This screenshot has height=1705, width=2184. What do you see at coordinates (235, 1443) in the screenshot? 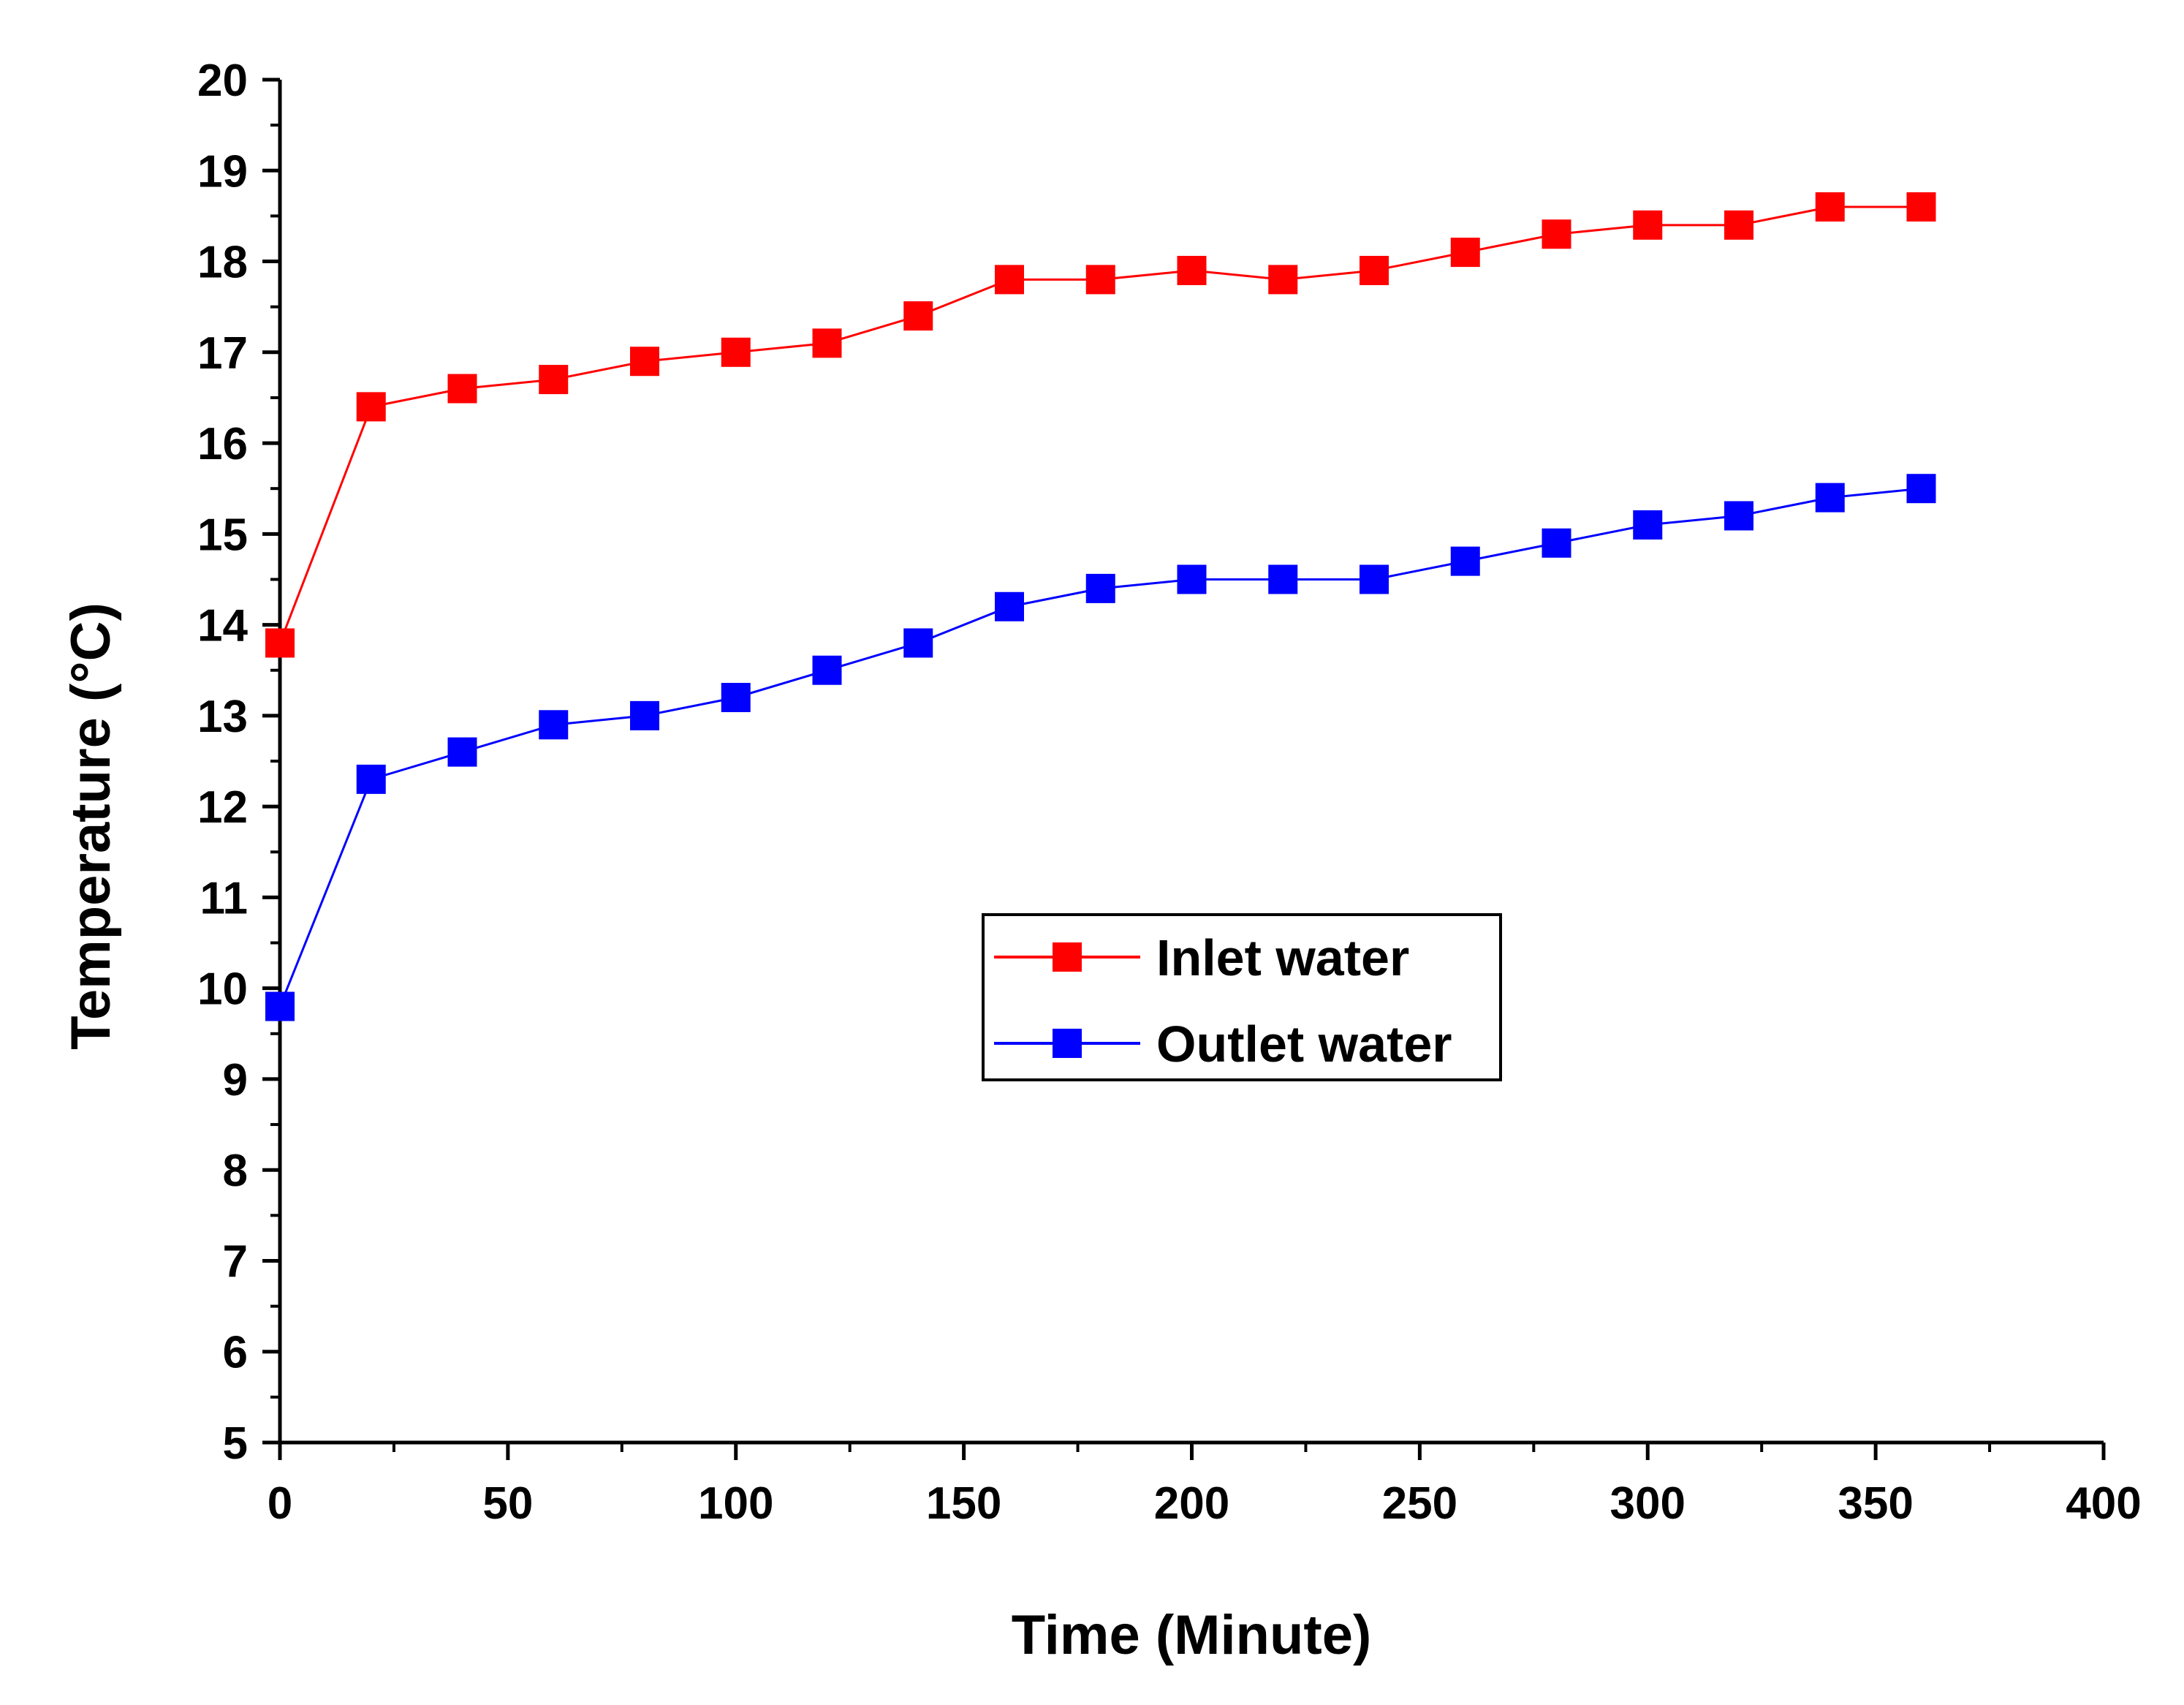
I see `y-tick-label: 5` at bounding box center [235, 1443].